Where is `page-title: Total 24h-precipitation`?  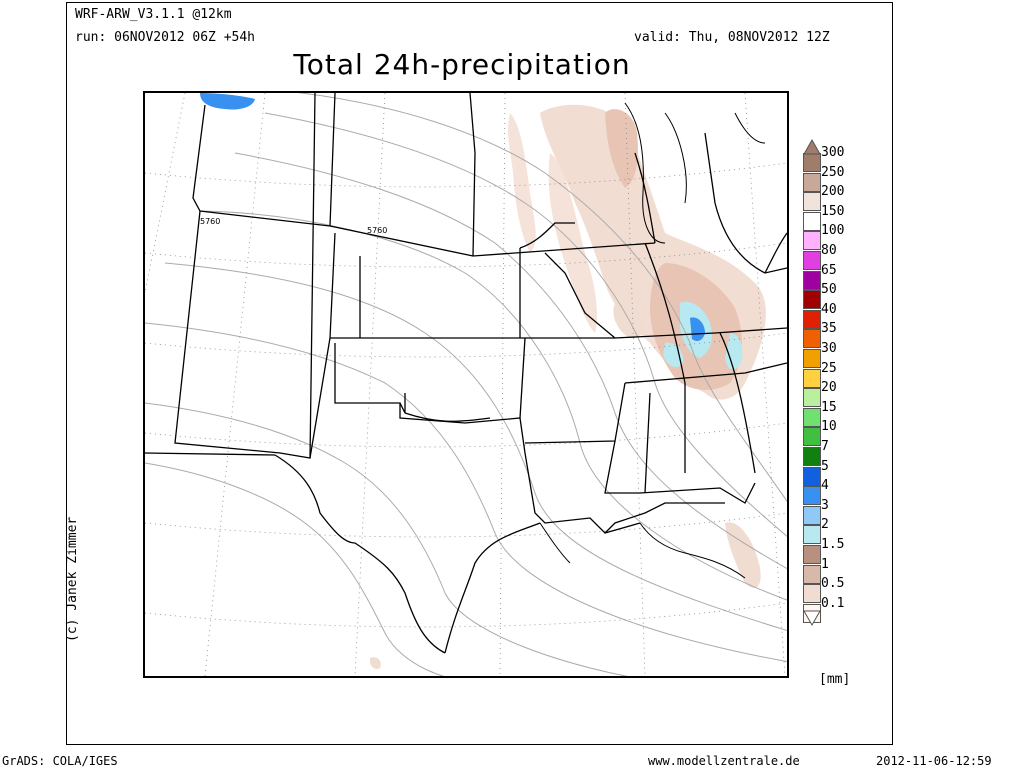
page-title: Total 24h-precipitation is located at coordinates (462, 64).